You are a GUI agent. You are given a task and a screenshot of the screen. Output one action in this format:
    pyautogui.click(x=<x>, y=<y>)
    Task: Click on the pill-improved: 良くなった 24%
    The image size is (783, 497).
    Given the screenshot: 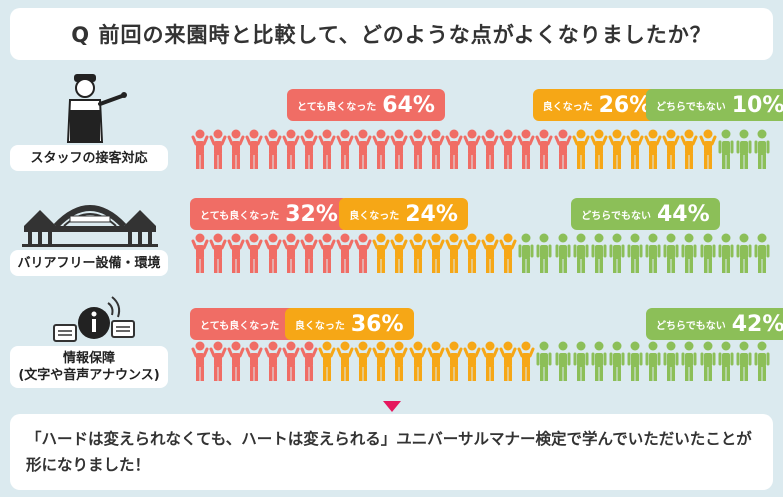 What is the action you would take?
    pyautogui.click(x=403, y=214)
    